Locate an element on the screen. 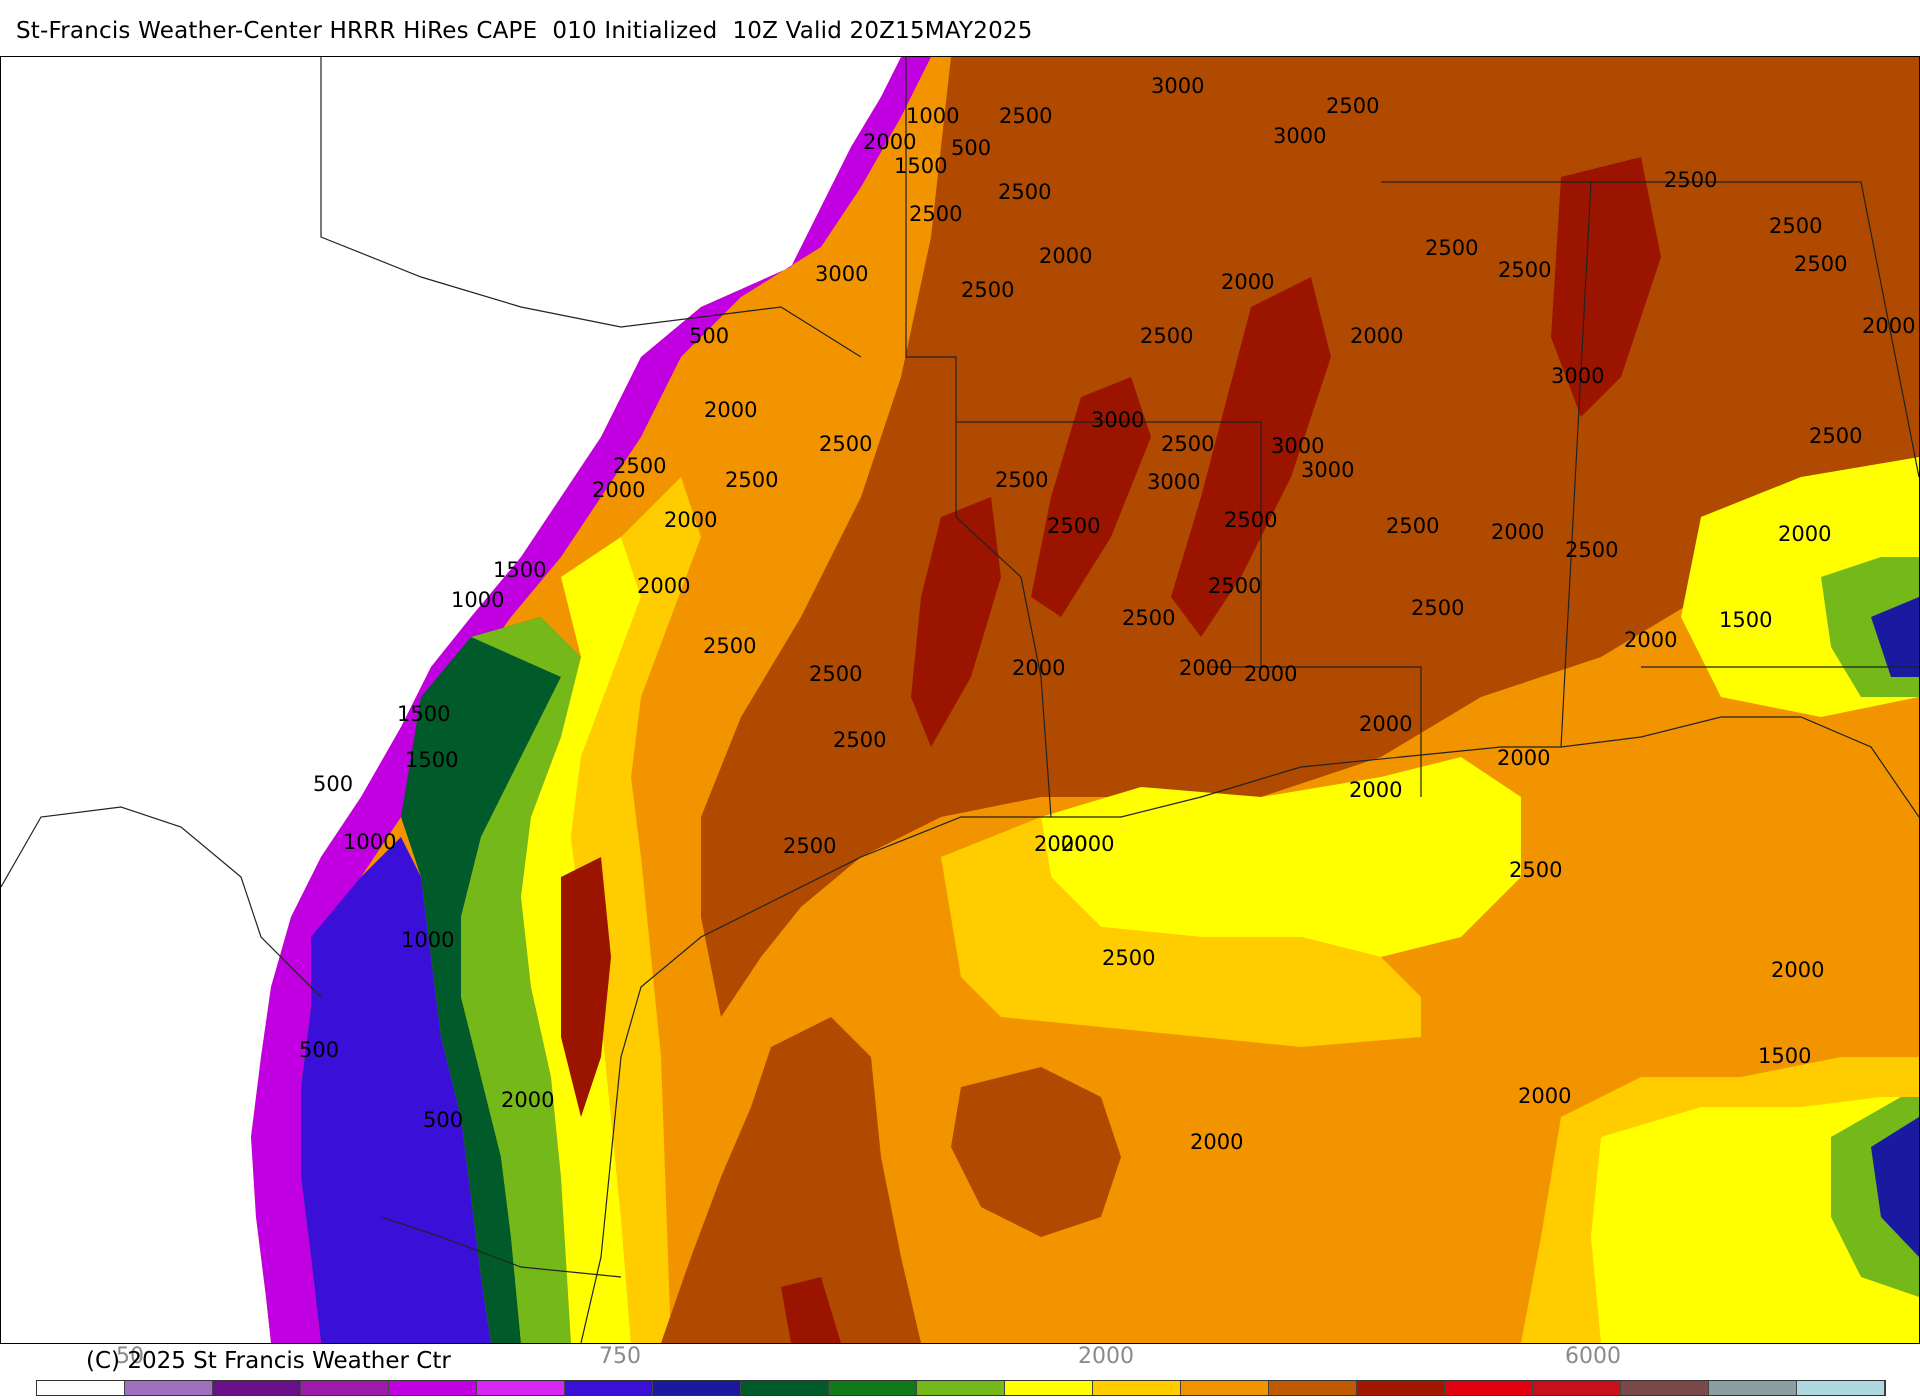 This screenshot has width=1920, height=1400. cape-gold-band-west is located at coordinates (636, 910).